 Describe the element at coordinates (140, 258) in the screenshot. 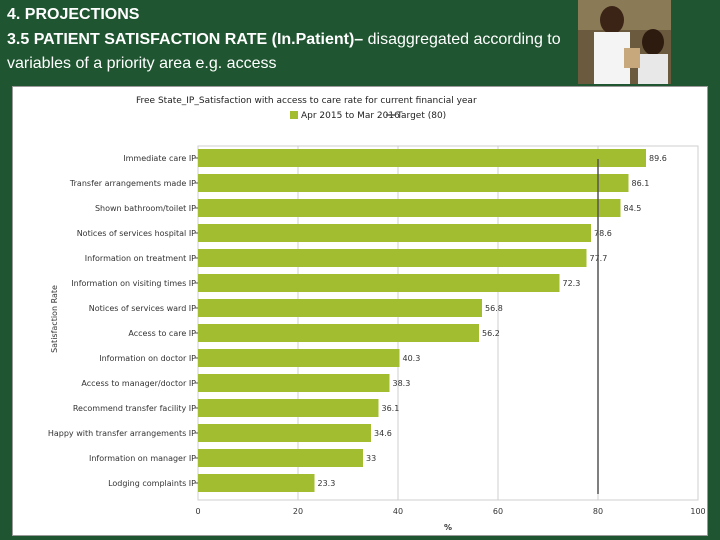

I see `category-label: Information on treatment IP` at that location.